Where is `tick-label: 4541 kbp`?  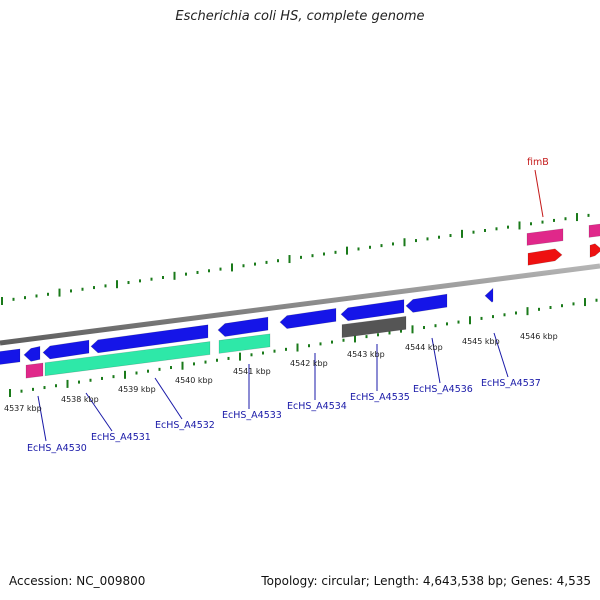 tick-label: 4541 kbp is located at coordinates (252, 371).